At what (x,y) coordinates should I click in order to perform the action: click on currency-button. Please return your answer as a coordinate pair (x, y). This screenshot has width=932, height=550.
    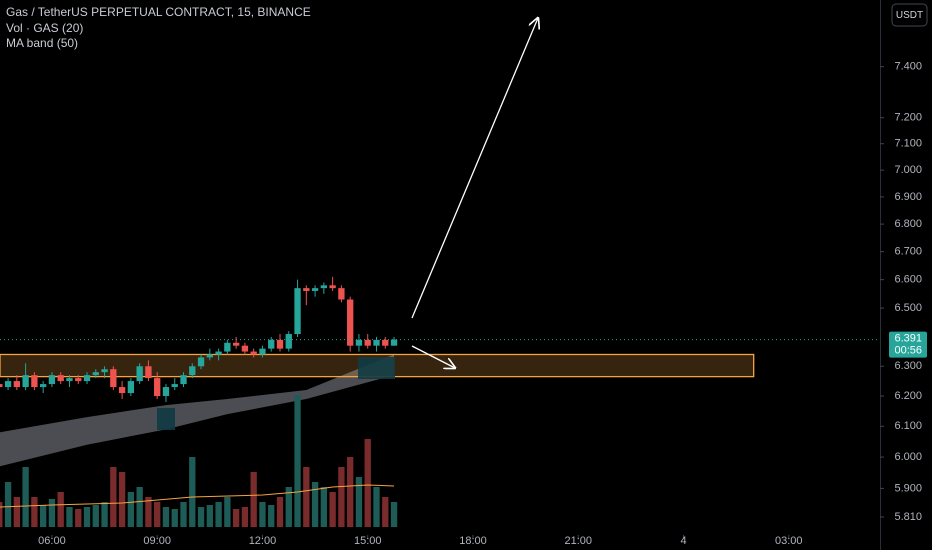
    Looking at the image, I should click on (909, 15).